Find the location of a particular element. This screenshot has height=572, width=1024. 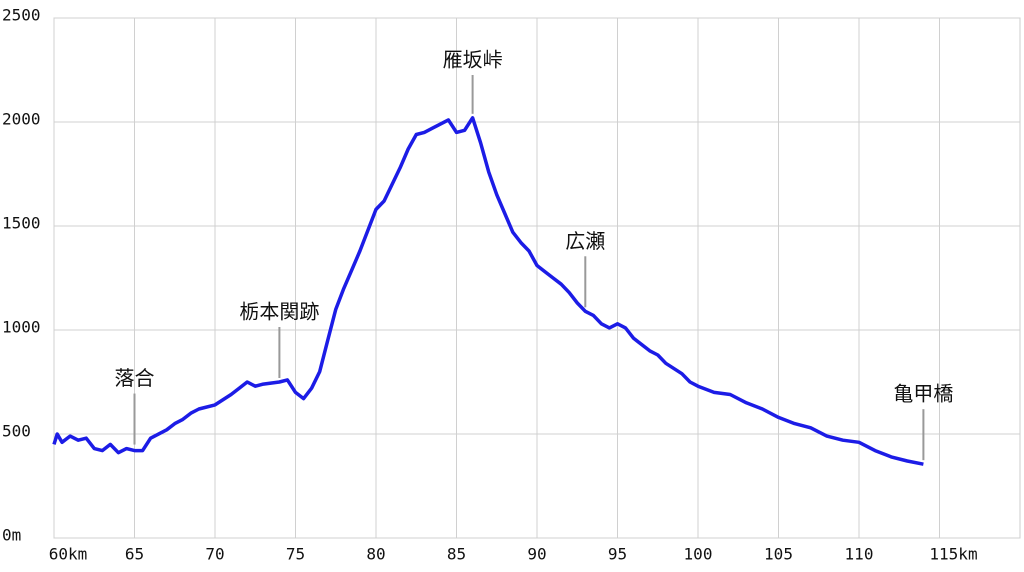

y-tick-label: 0m is located at coordinates (11, 535).